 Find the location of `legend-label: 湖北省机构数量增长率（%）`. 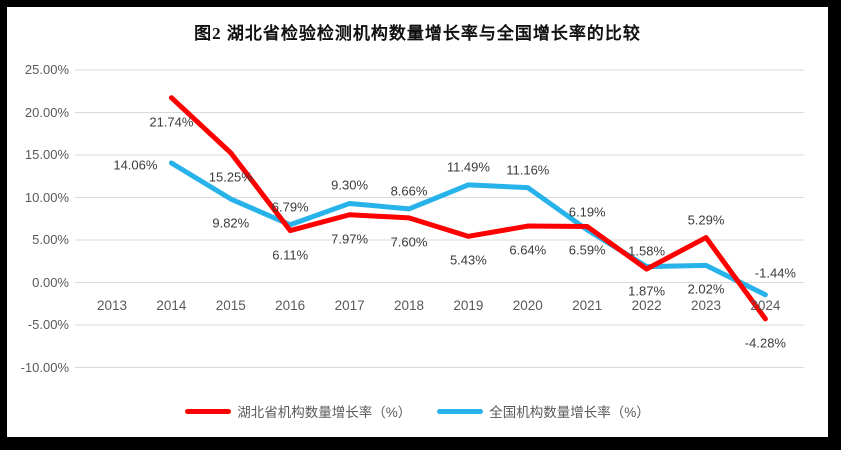

legend-label: 湖北省机构数量增长率（%） is located at coordinates (324, 412).